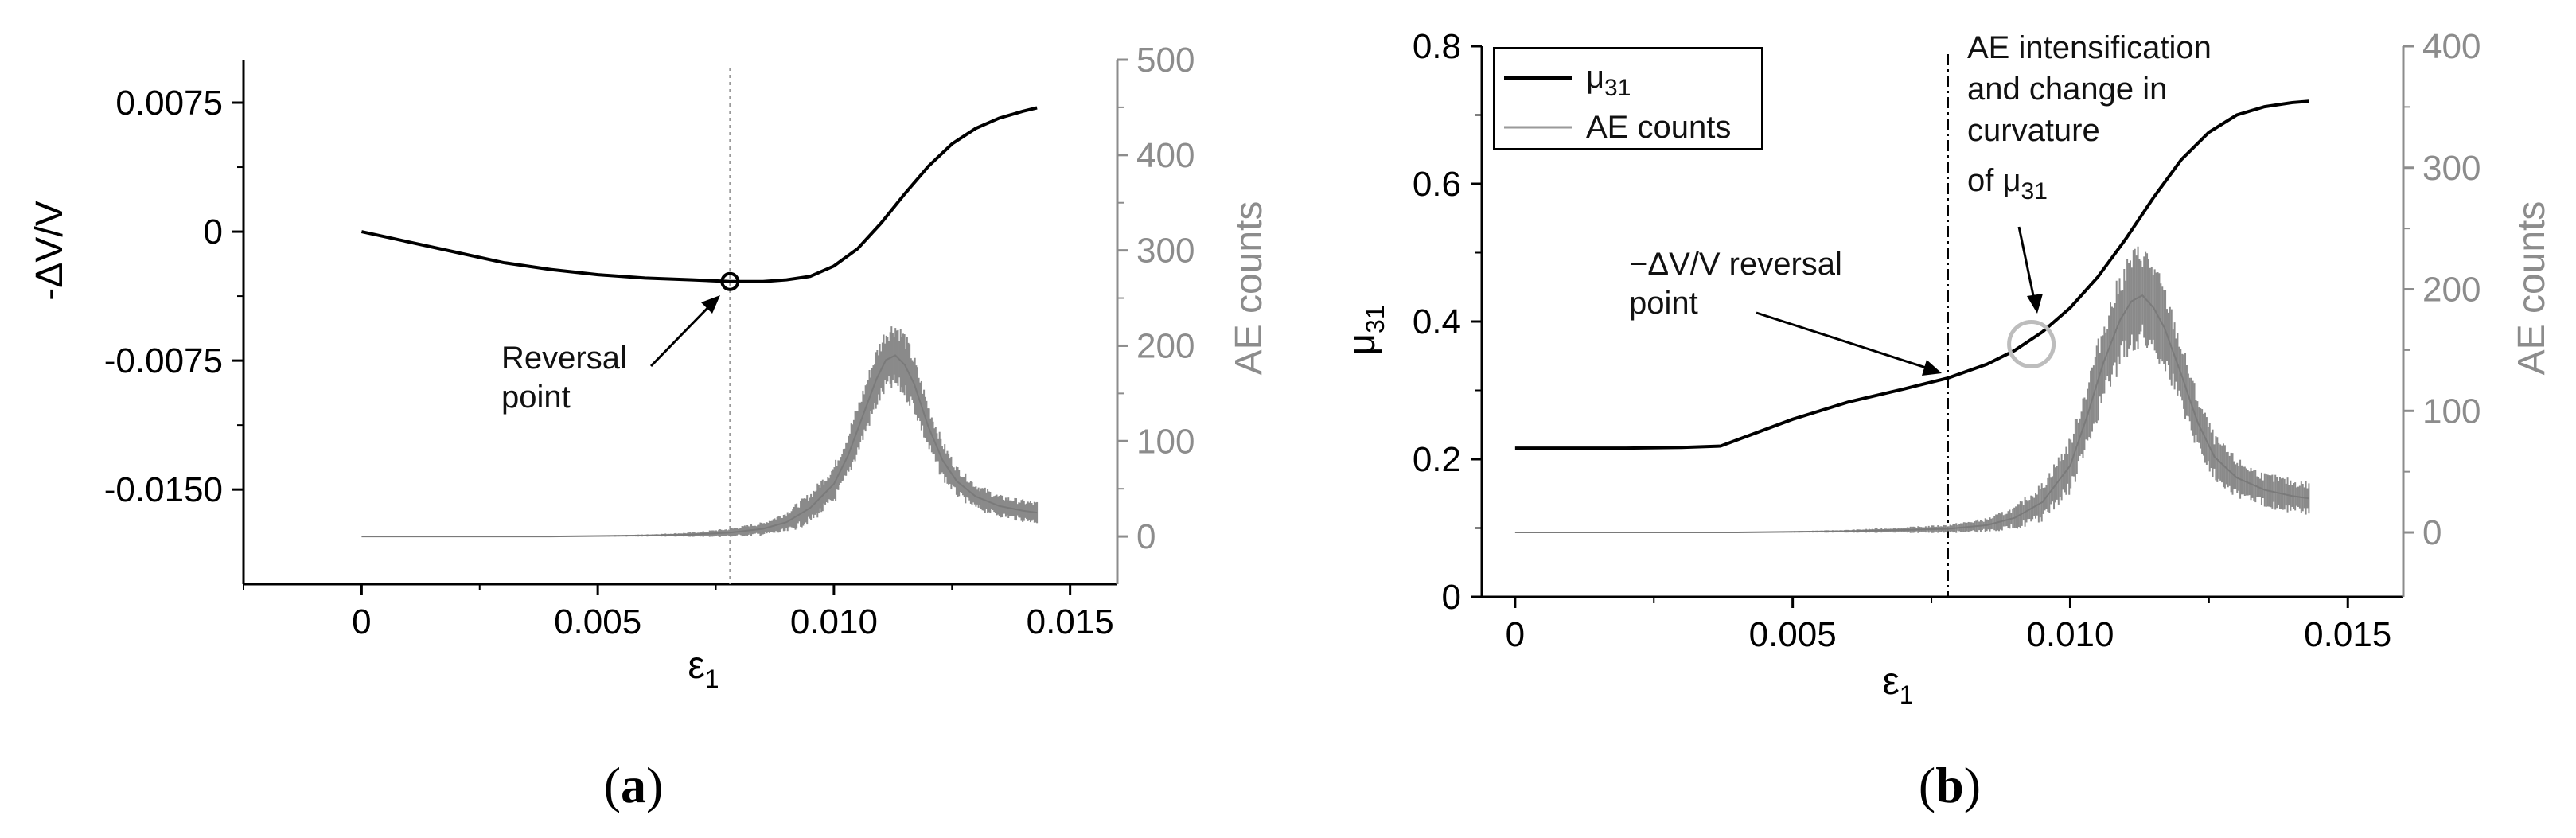  Describe the element at coordinates (1165, 442) in the screenshot. I see `panel-a-y2tick-label: 100` at that location.